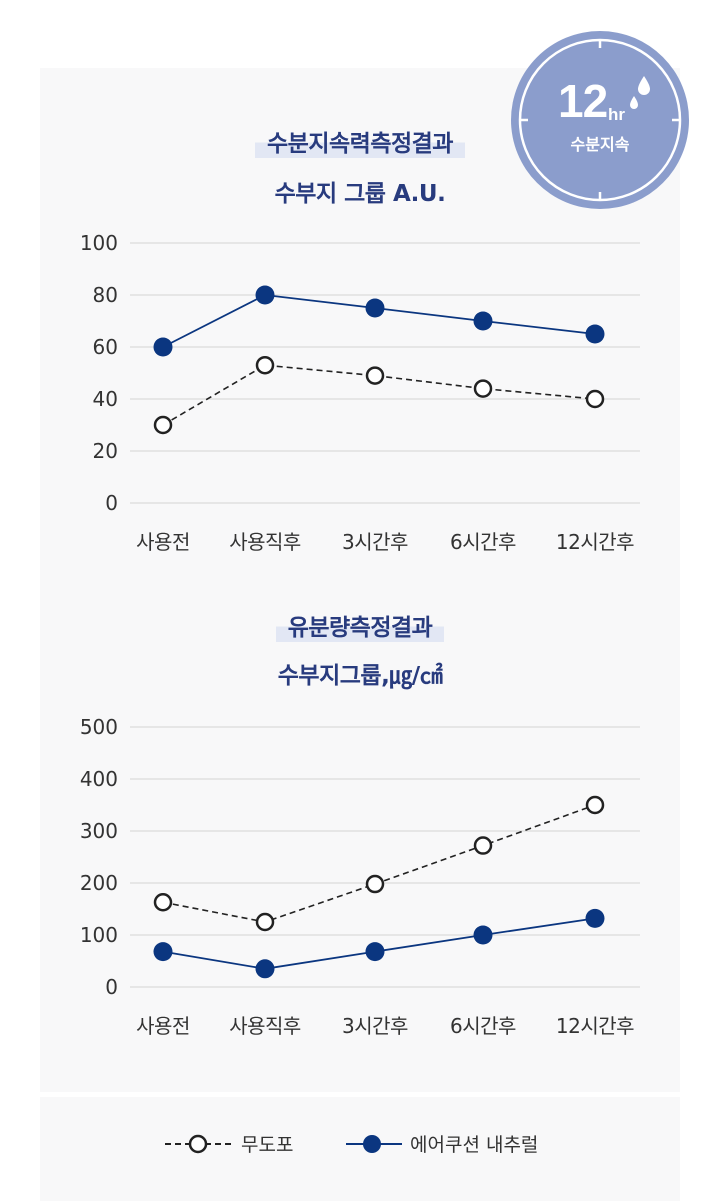  I want to click on chart1-y-tick-label: 60, so click(105, 347).